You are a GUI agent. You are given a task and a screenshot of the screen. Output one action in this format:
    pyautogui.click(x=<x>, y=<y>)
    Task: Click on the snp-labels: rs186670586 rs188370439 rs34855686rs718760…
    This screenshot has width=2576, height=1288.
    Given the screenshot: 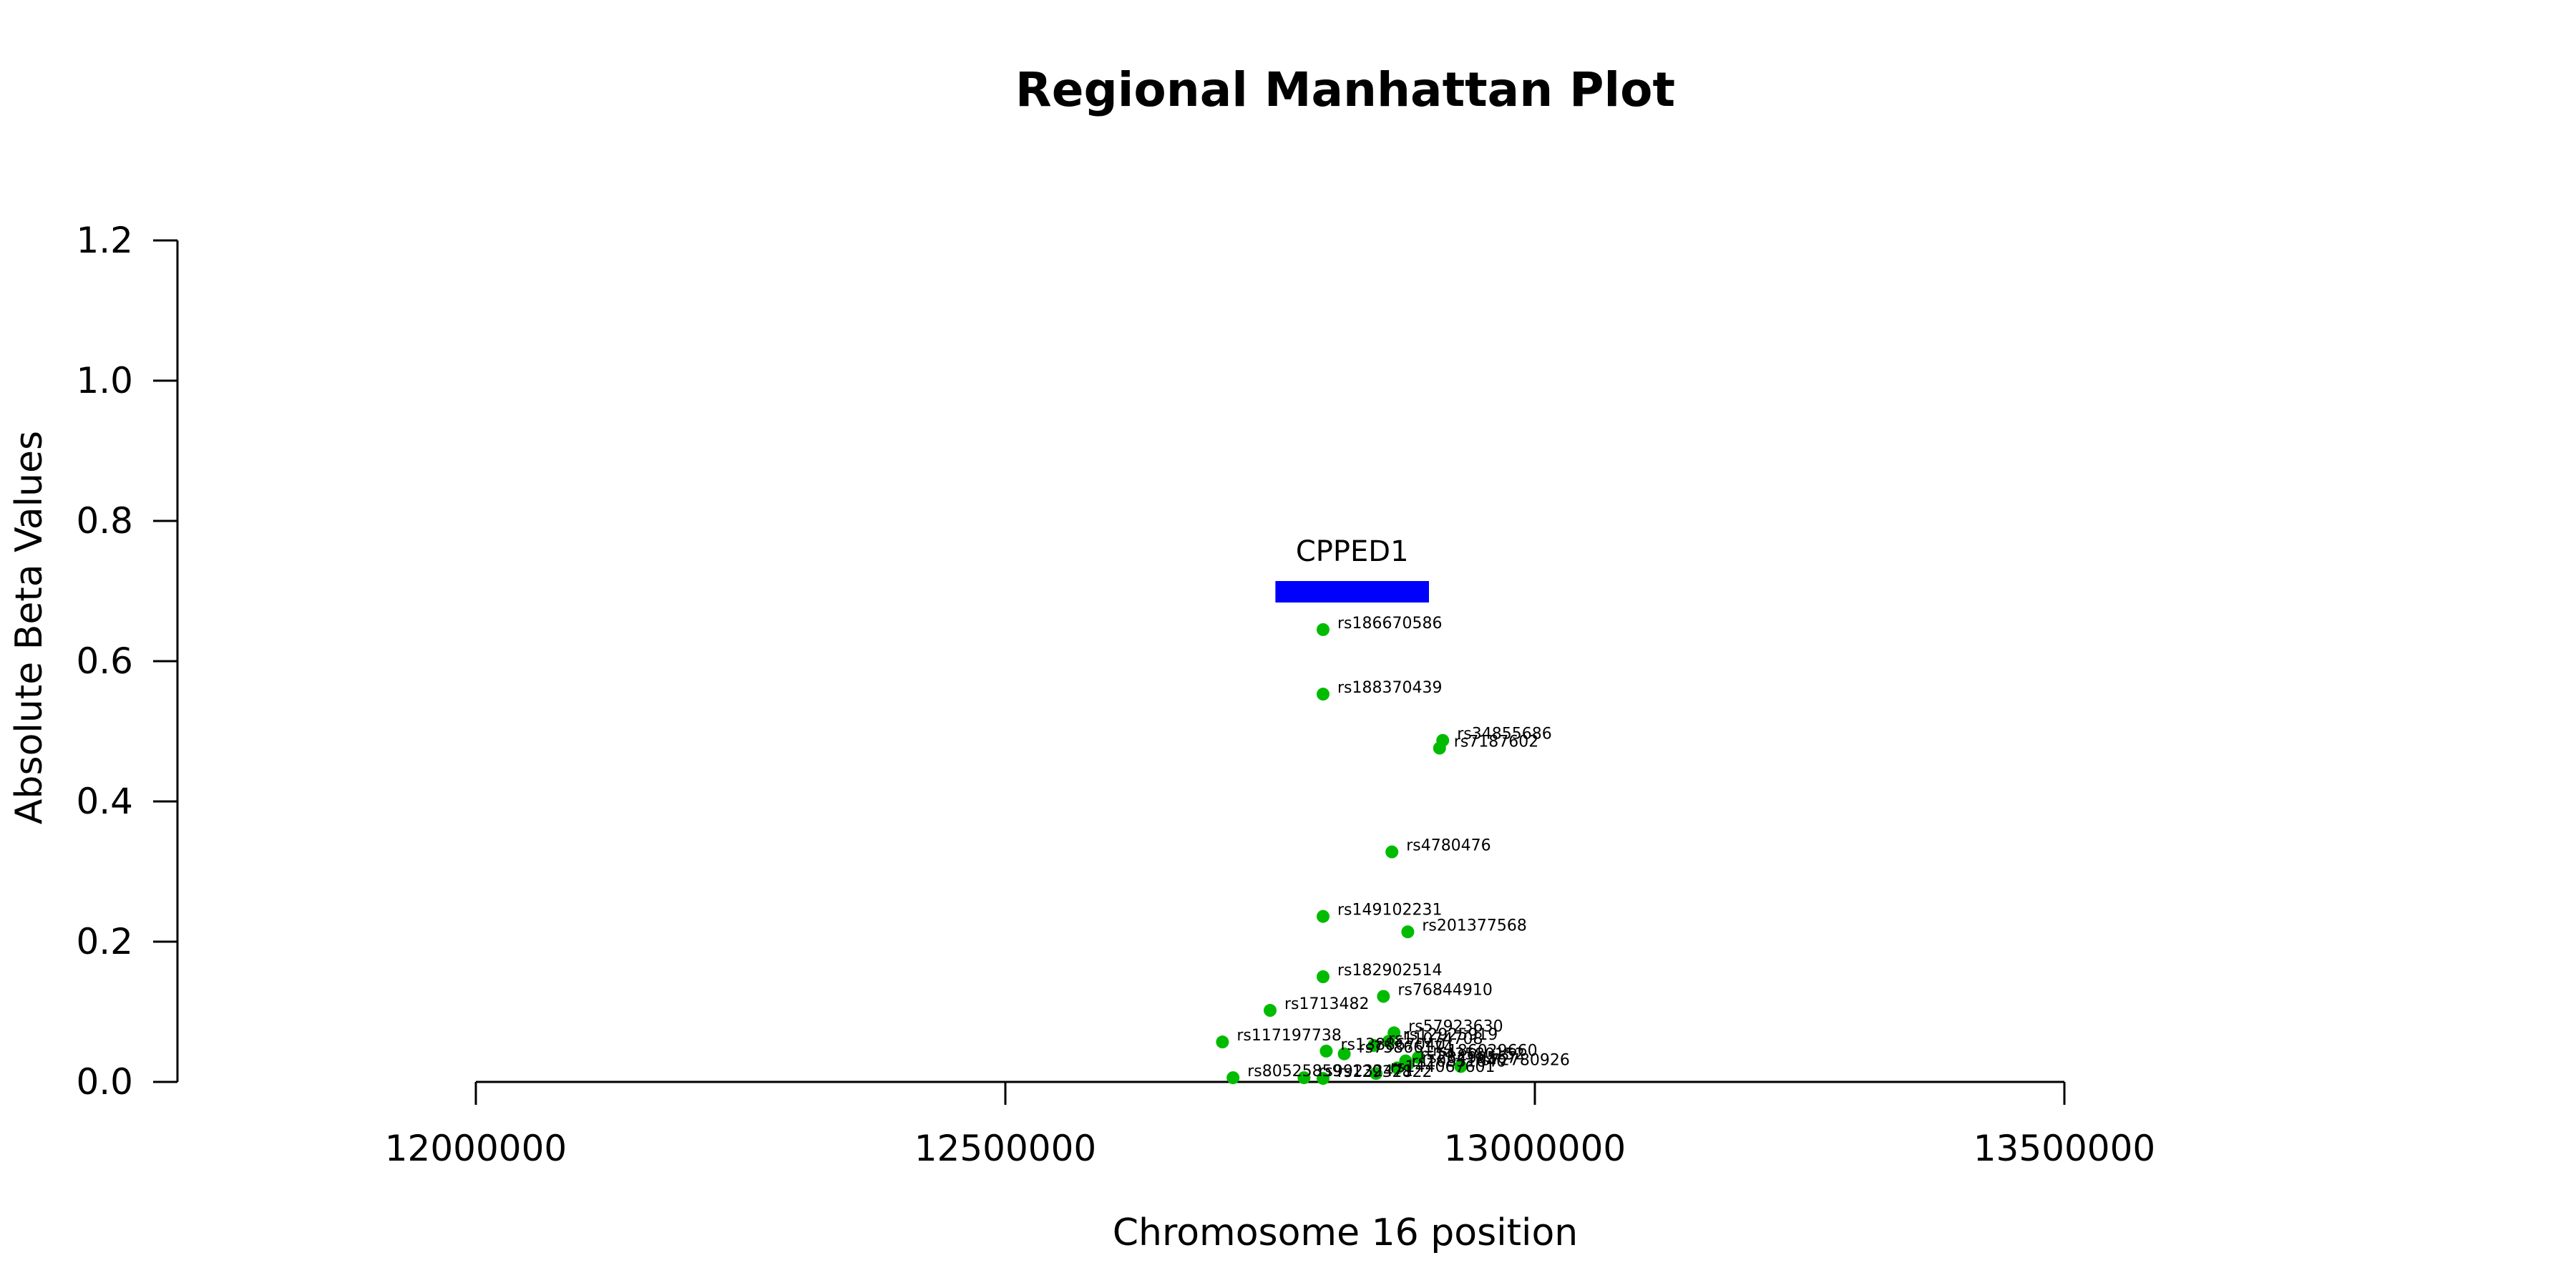 What is the action you would take?
    pyautogui.click(x=1402, y=848)
    